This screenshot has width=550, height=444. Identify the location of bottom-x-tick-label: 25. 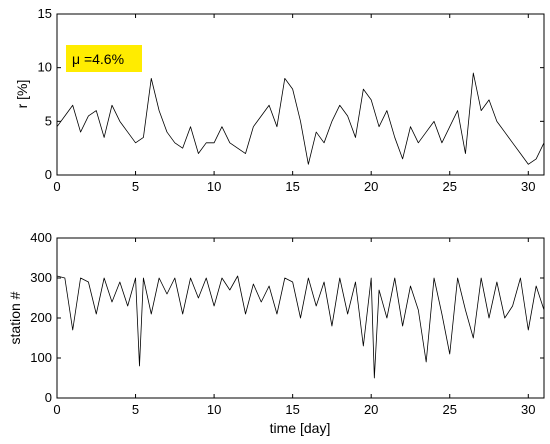
(450, 409).